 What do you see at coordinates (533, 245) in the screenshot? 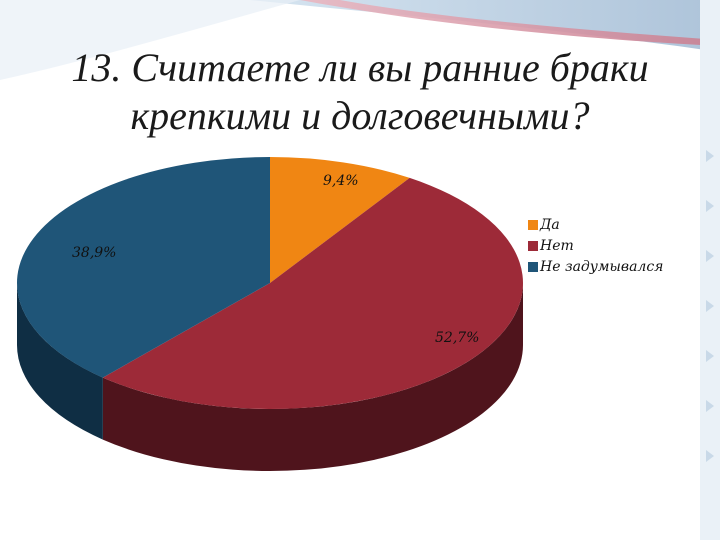
I see `legend-swatch-net` at bounding box center [533, 245].